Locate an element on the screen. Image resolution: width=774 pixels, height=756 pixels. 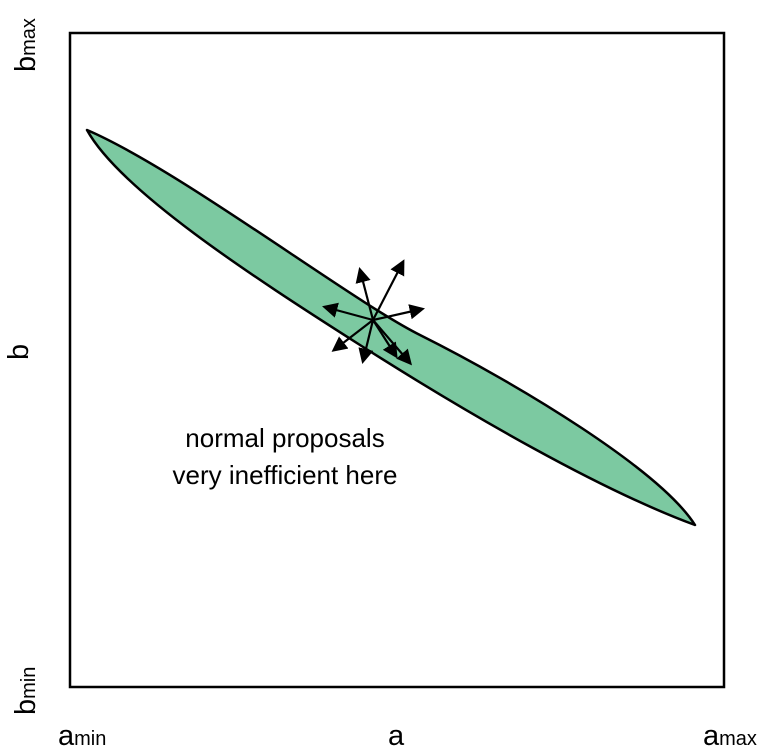
proposal-arrows is located at coordinates (374, 312).